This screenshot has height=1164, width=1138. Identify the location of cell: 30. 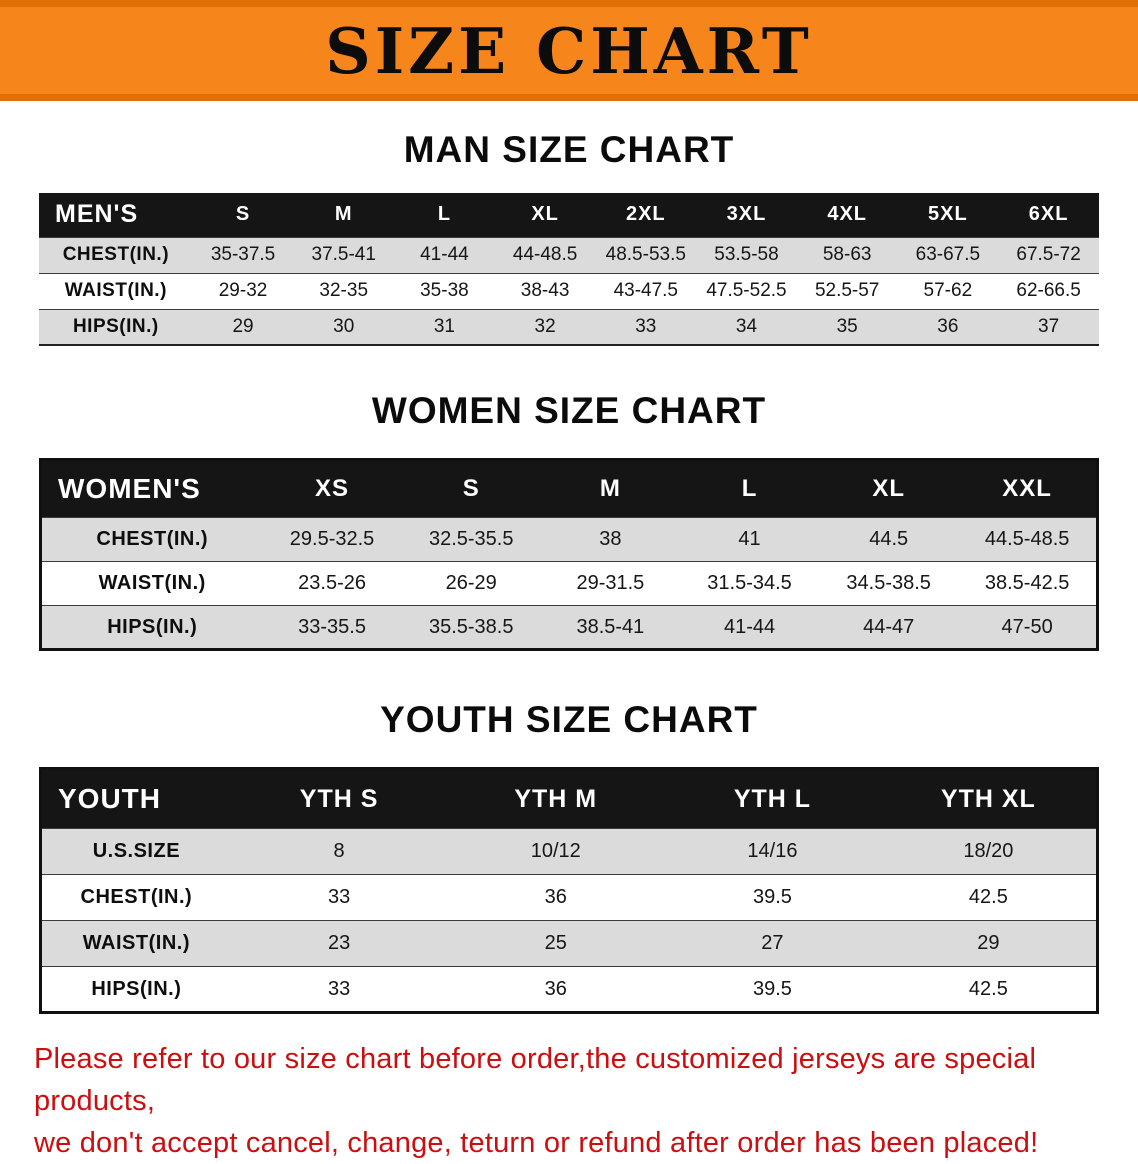
(344, 326).